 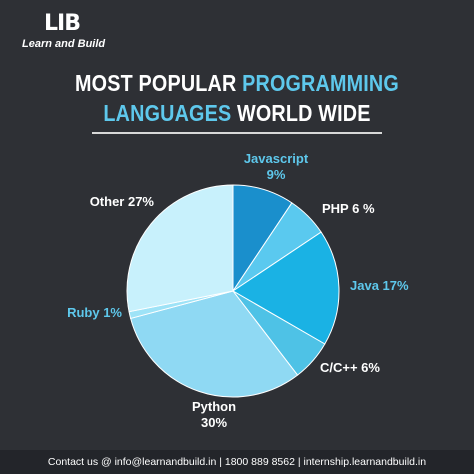 What do you see at coordinates (159, 83) in the screenshot?
I see `title-part-most-popular: MOST POPULAR` at bounding box center [159, 83].